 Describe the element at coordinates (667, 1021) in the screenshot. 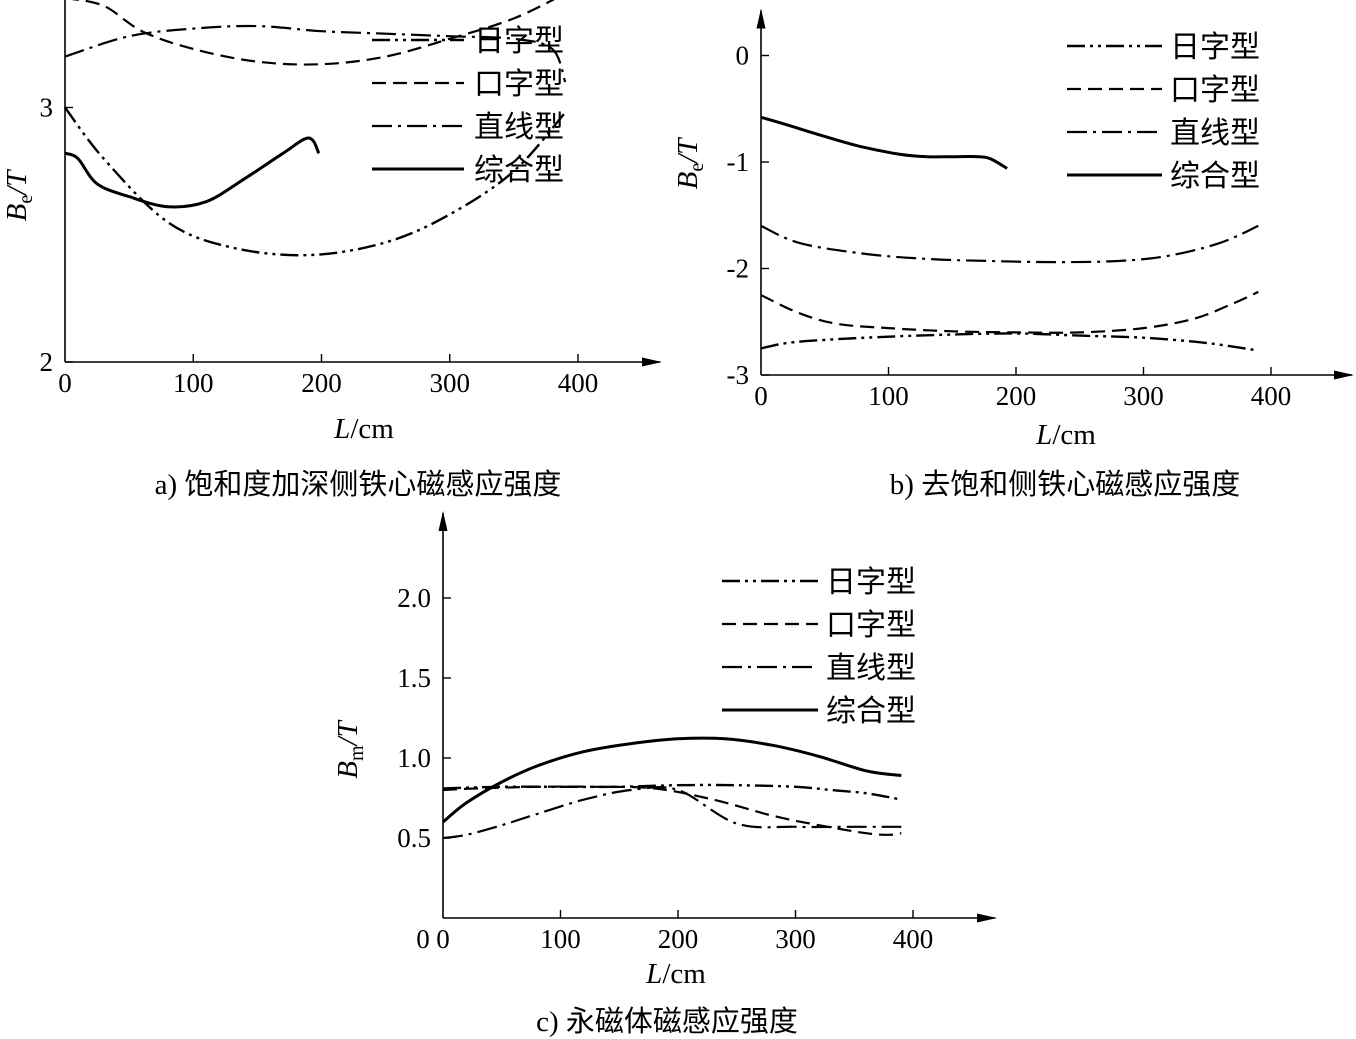

I see `chart-caption: c) 永磁体磁感应强度` at that location.